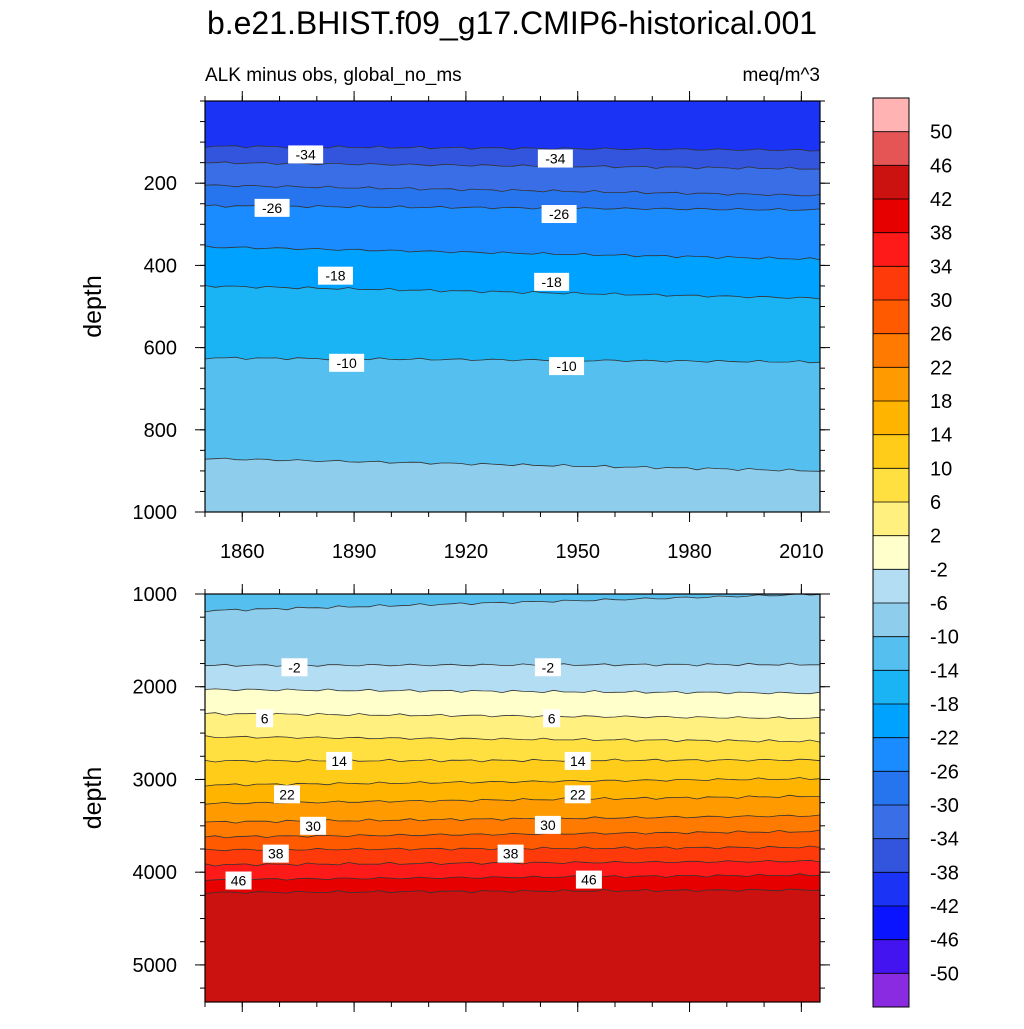 Image resolution: width=1024 pixels, height=1029 pixels. I want to click on y-tick-label: 800, so click(160, 431).